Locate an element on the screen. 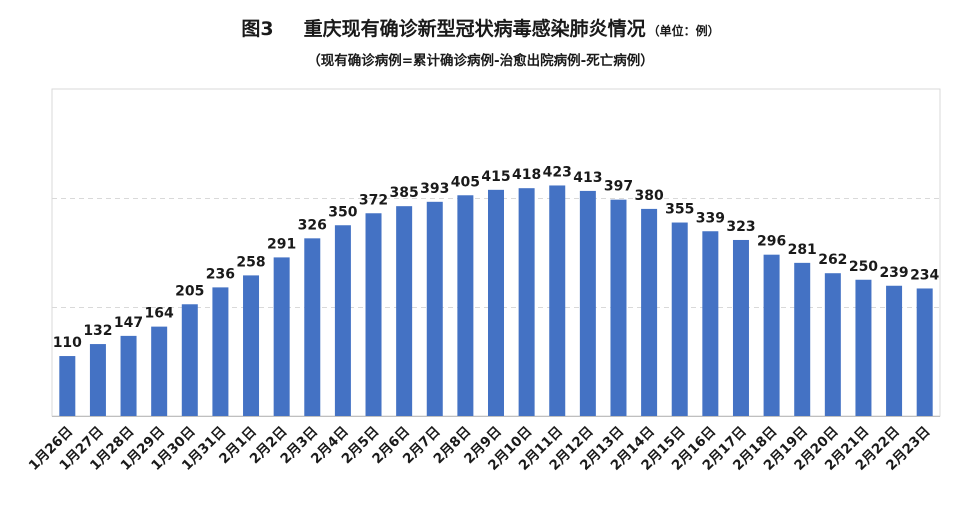 Image resolution: width=961 pixels, height=511 pixels. unit-note: （单位：例） is located at coordinates (683, 31).